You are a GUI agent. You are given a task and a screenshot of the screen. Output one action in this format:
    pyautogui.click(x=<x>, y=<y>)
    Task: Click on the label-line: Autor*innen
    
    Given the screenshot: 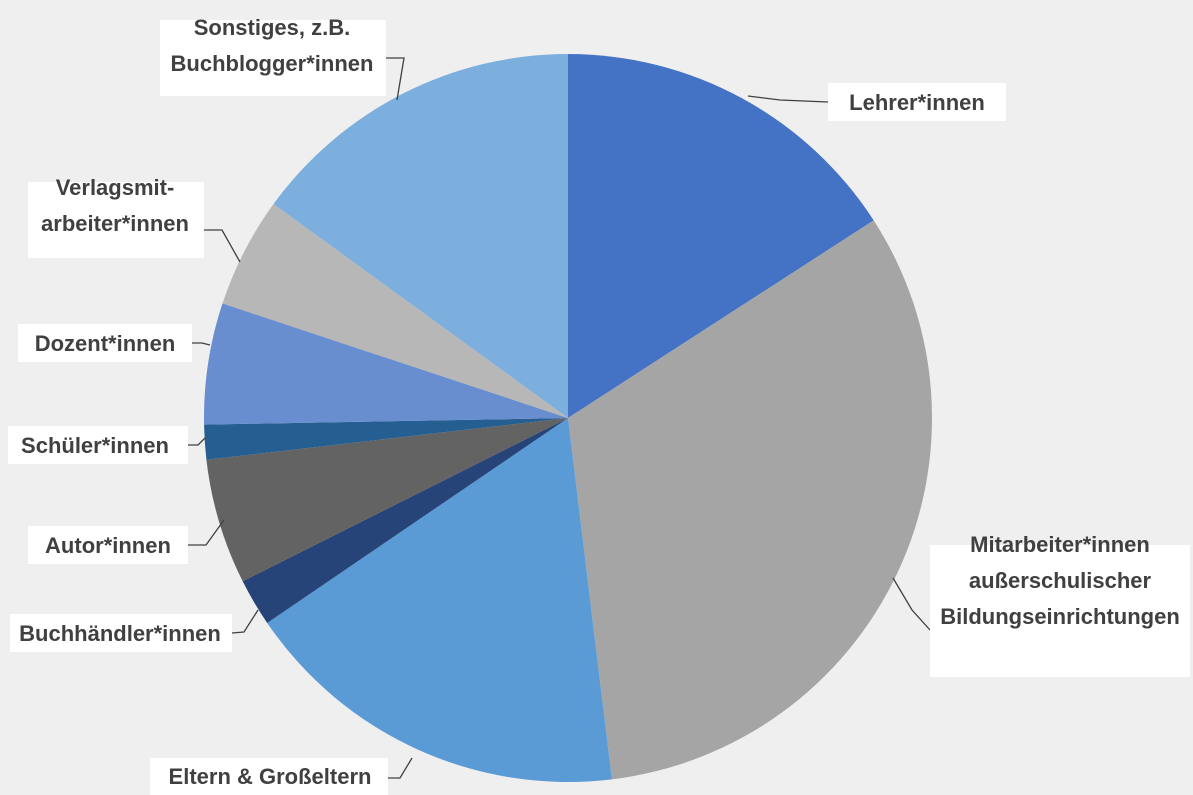 What is the action you would take?
    pyautogui.click(x=108, y=545)
    